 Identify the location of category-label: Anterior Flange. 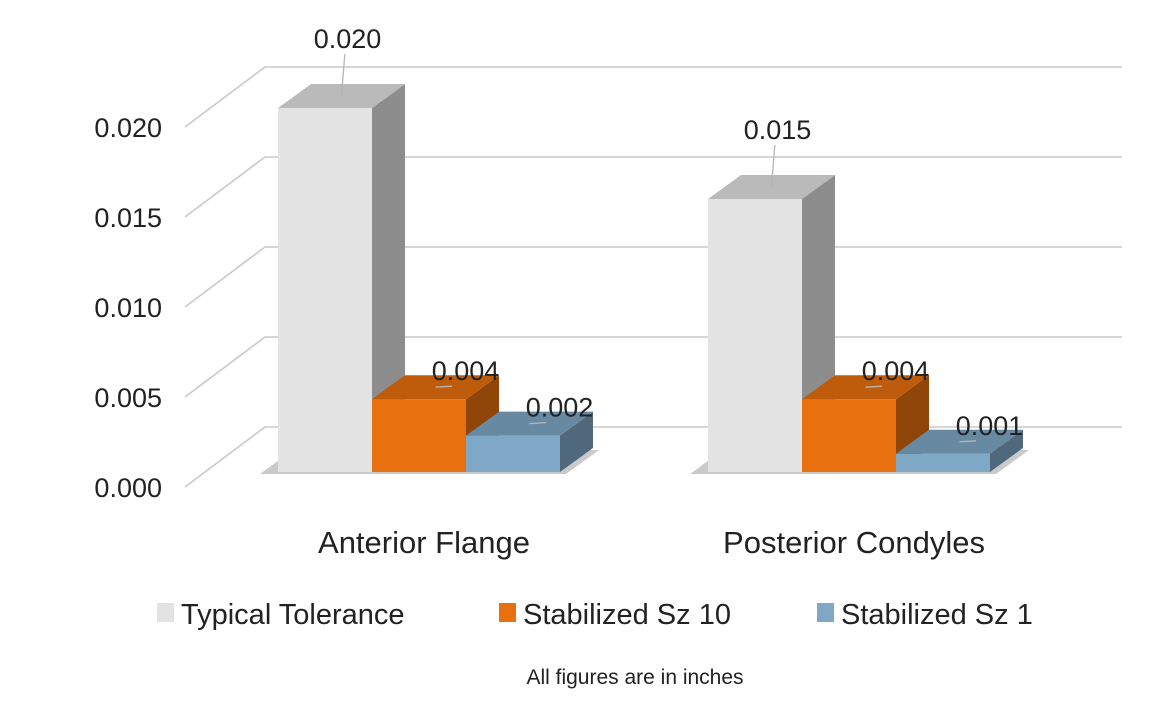
(424, 542).